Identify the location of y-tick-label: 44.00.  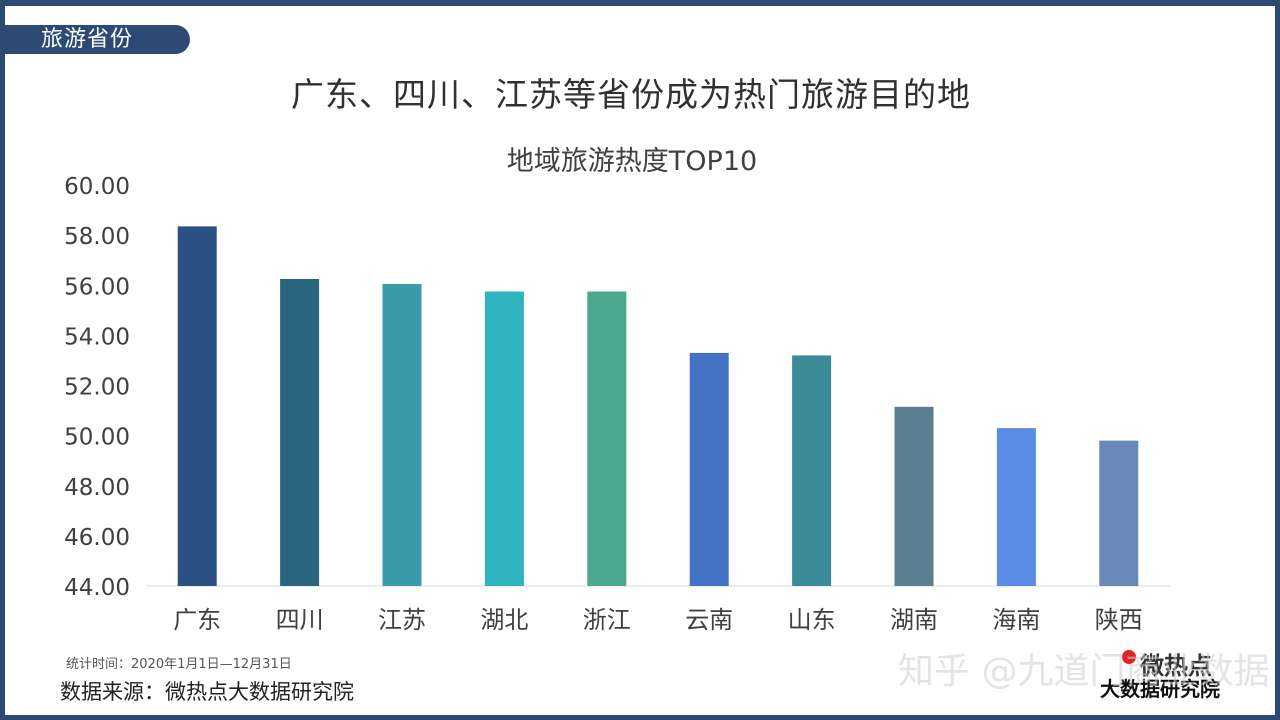
(97, 588).